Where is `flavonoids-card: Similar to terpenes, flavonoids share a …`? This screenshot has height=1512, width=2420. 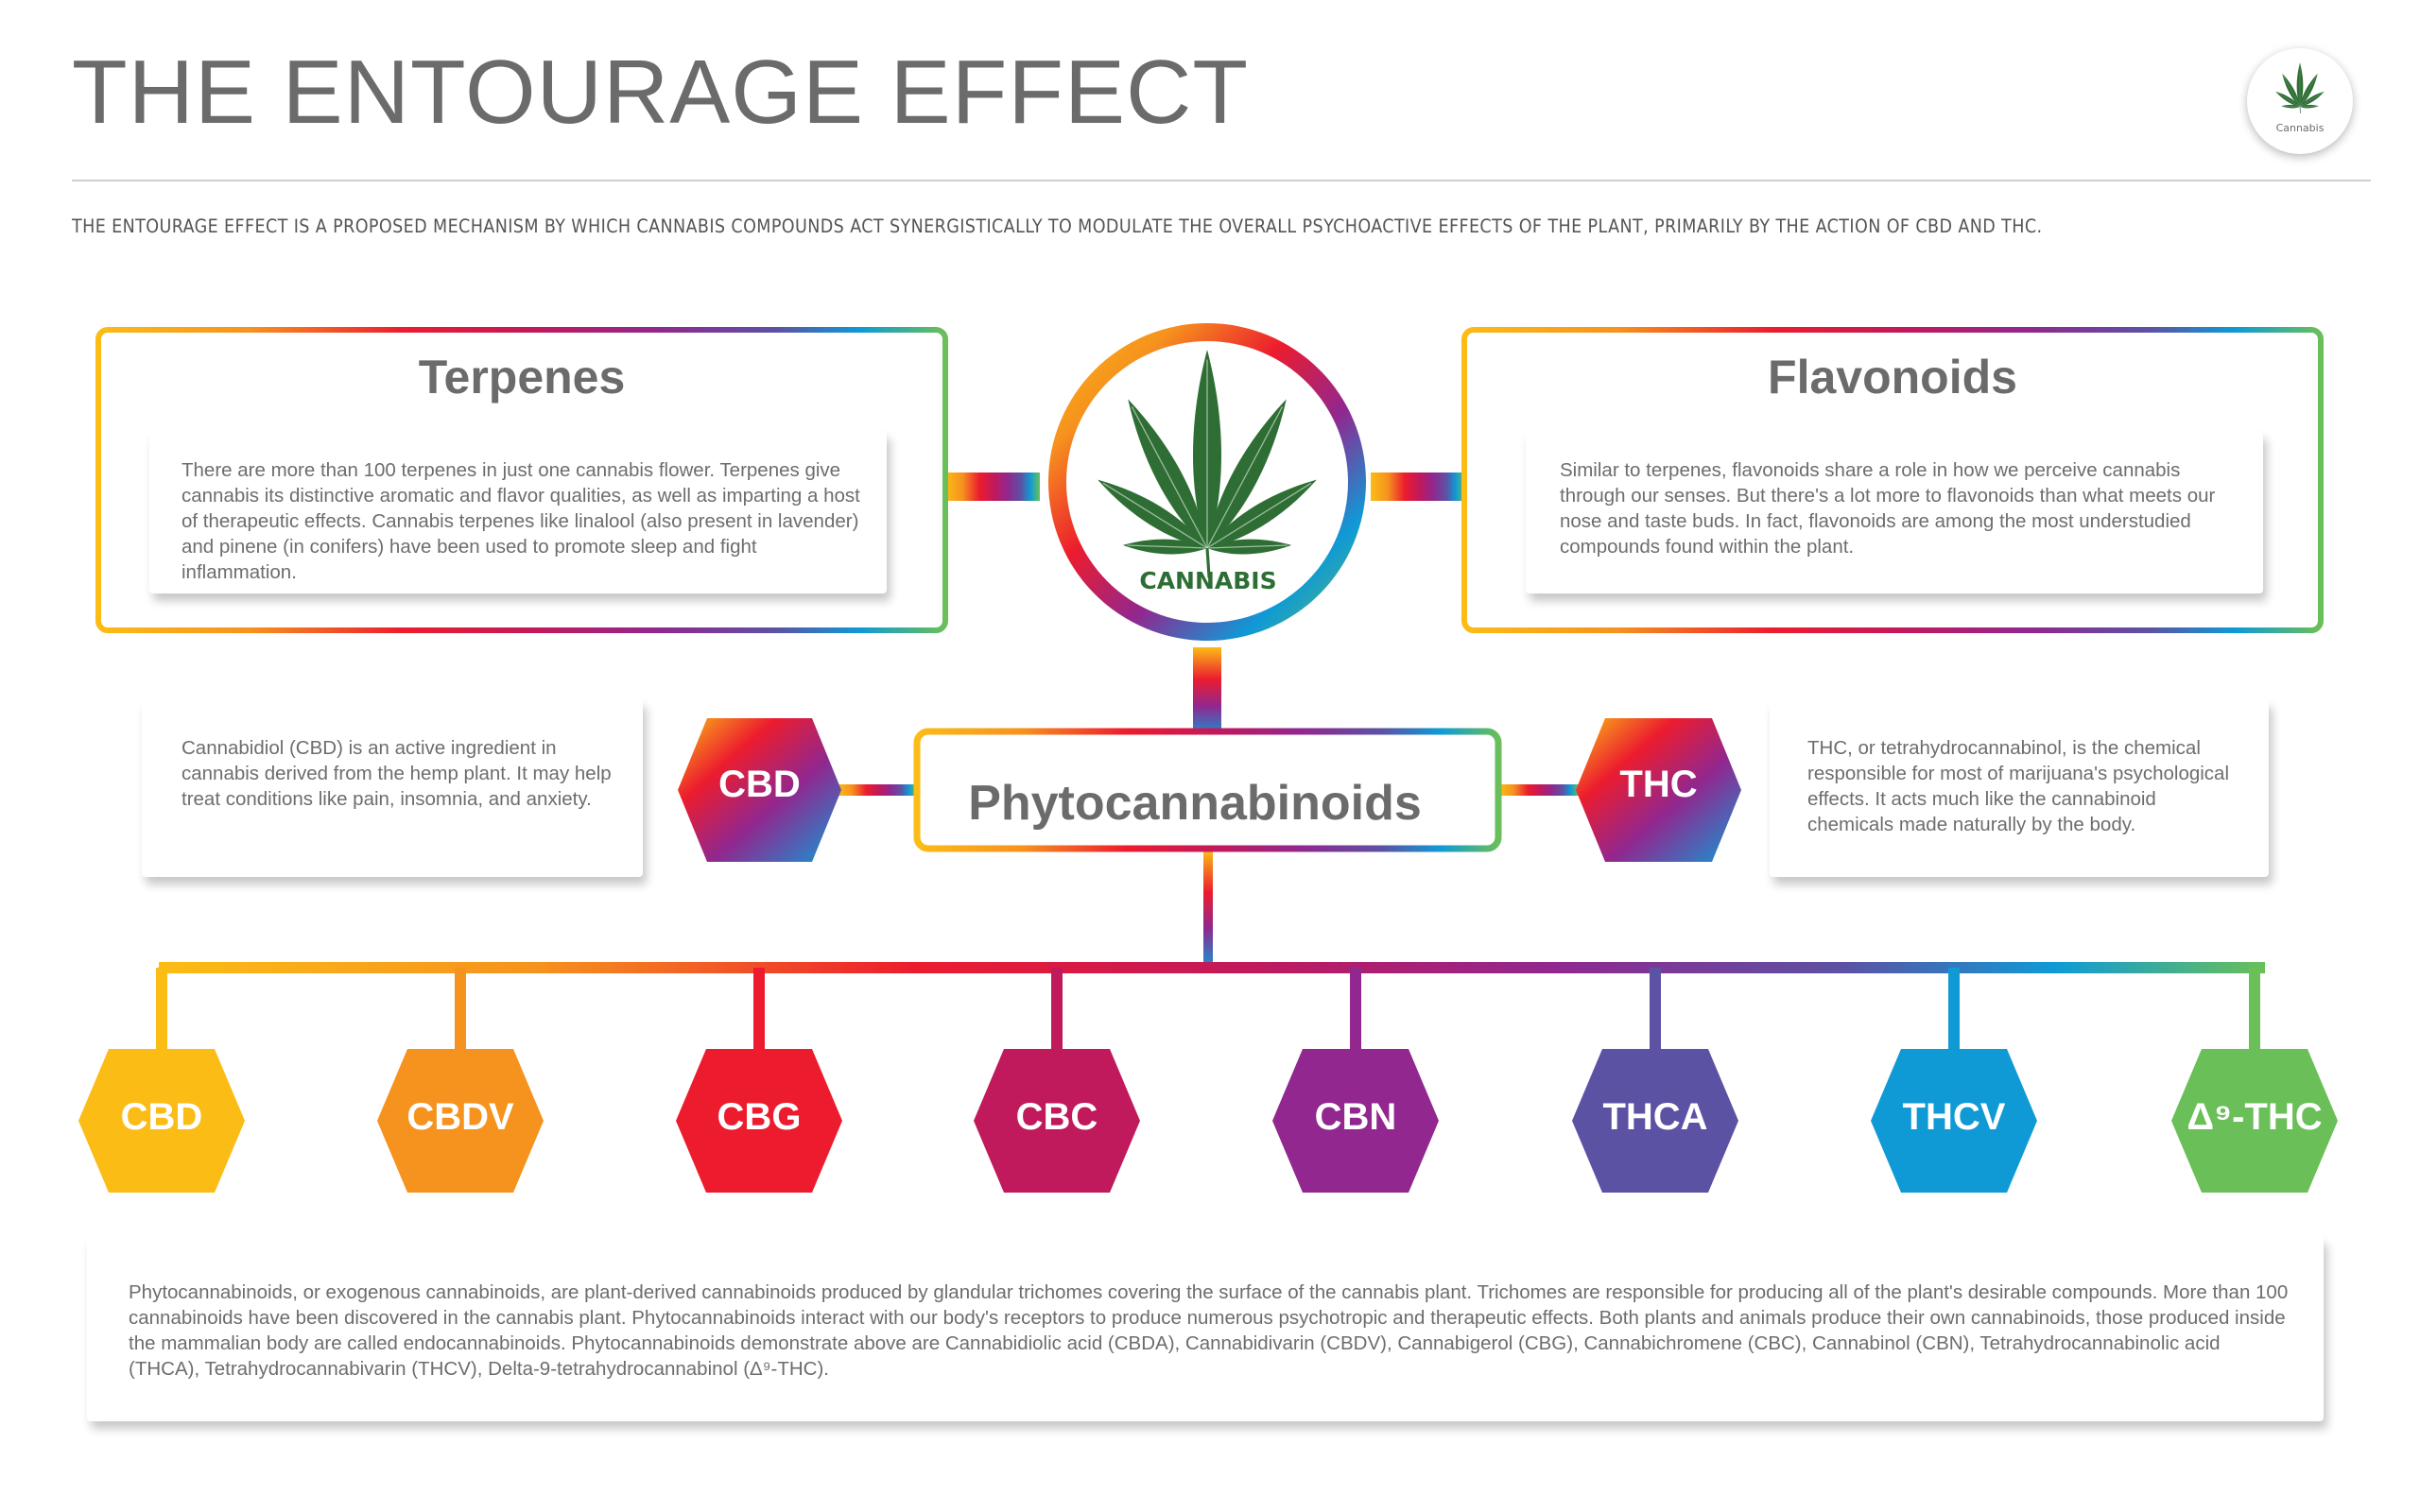 flavonoids-card: Similar to terpenes, flavonoids share a … is located at coordinates (1894, 512).